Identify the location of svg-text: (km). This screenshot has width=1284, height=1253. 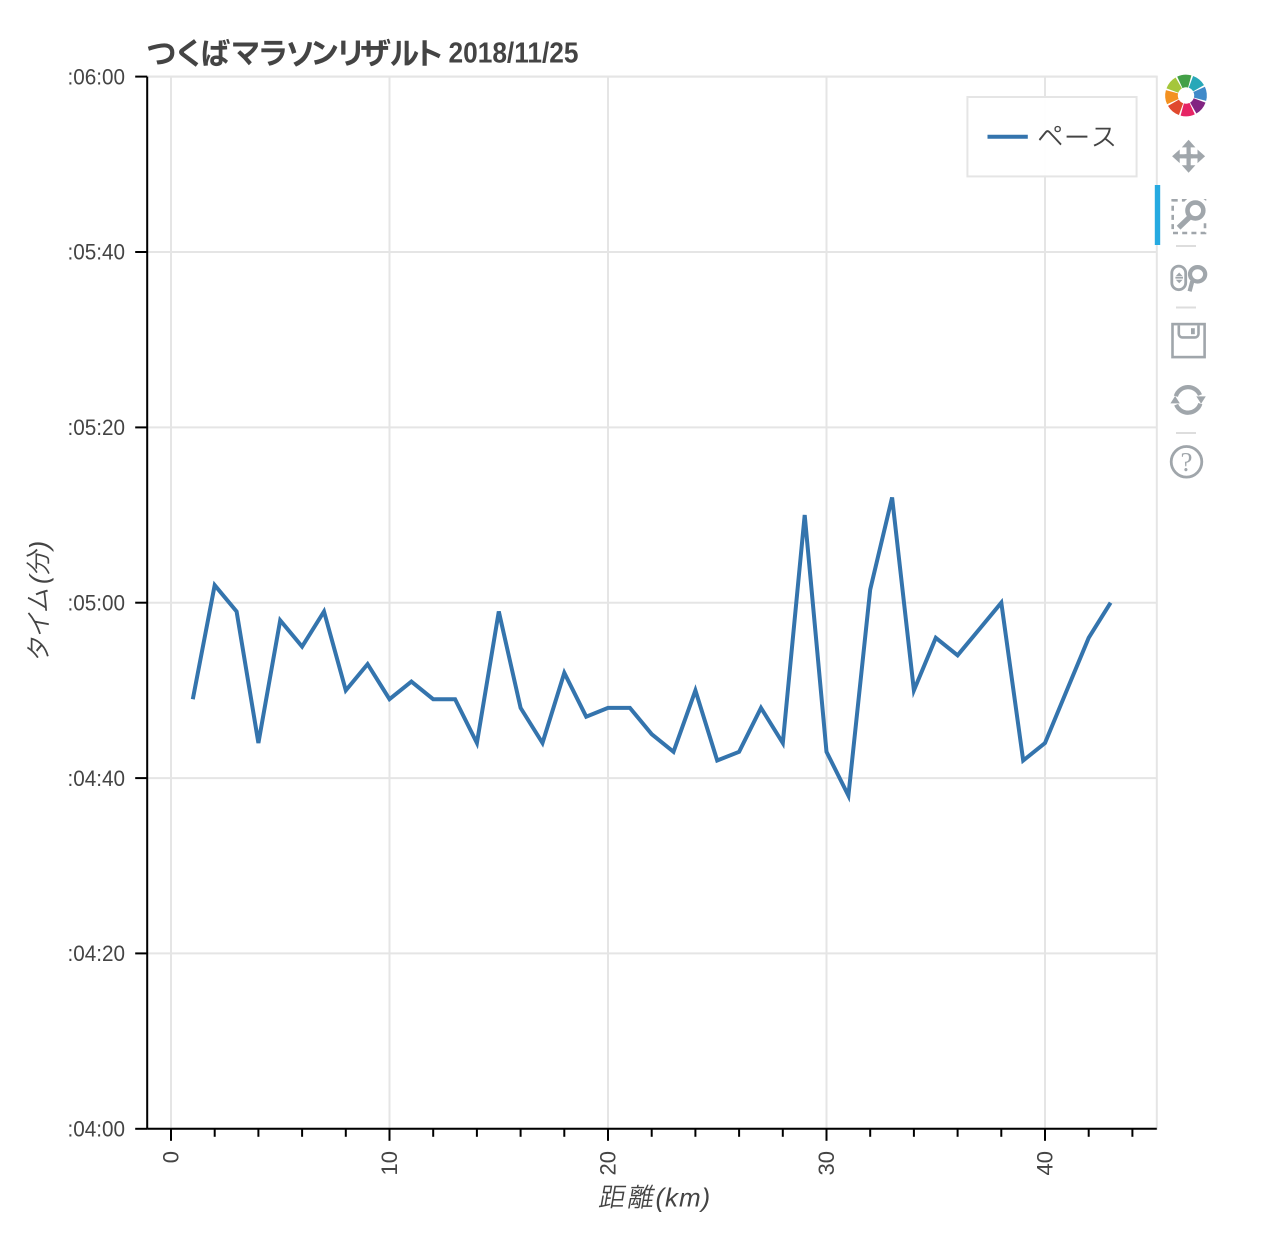
(684, 1198).